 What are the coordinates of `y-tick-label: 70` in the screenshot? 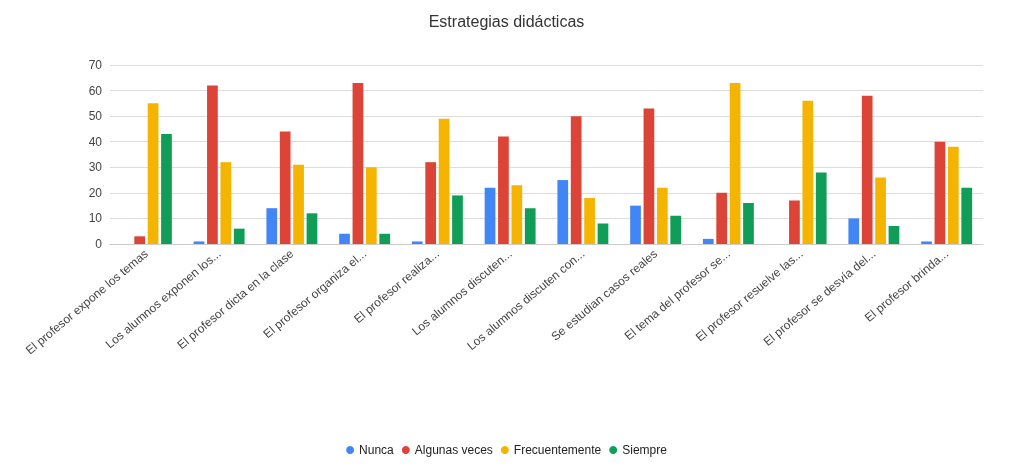 It's located at (95, 65).